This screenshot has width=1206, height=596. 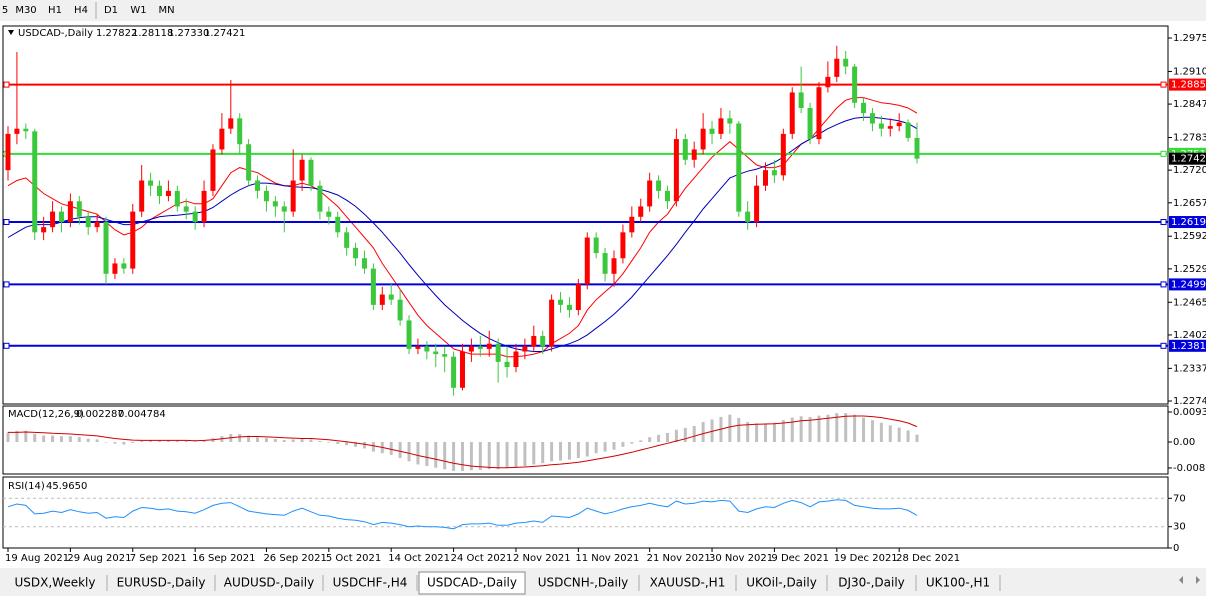 What do you see at coordinates (800, 558) in the screenshot?
I see `x-tick-label: 9 Dec 2021` at bounding box center [800, 558].